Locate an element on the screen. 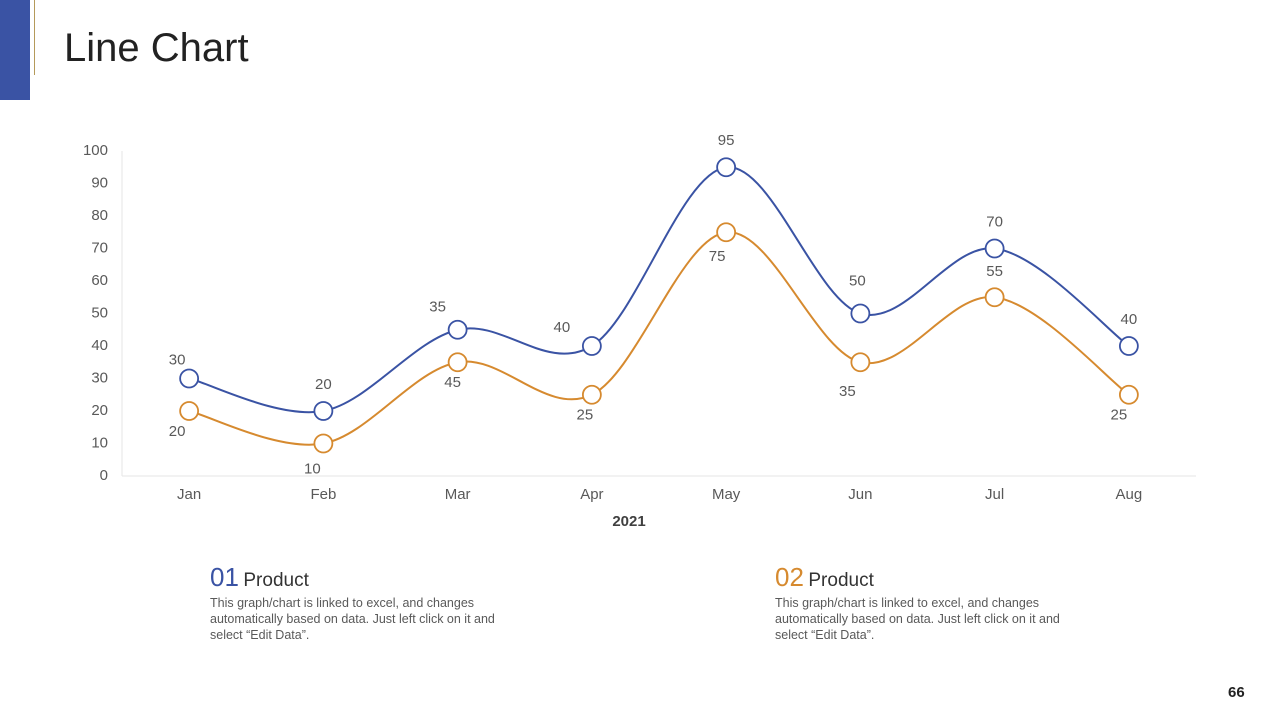 The width and height of the screenshot is (1280, 720). data-label: 10 is located at coordinates (312, 468).